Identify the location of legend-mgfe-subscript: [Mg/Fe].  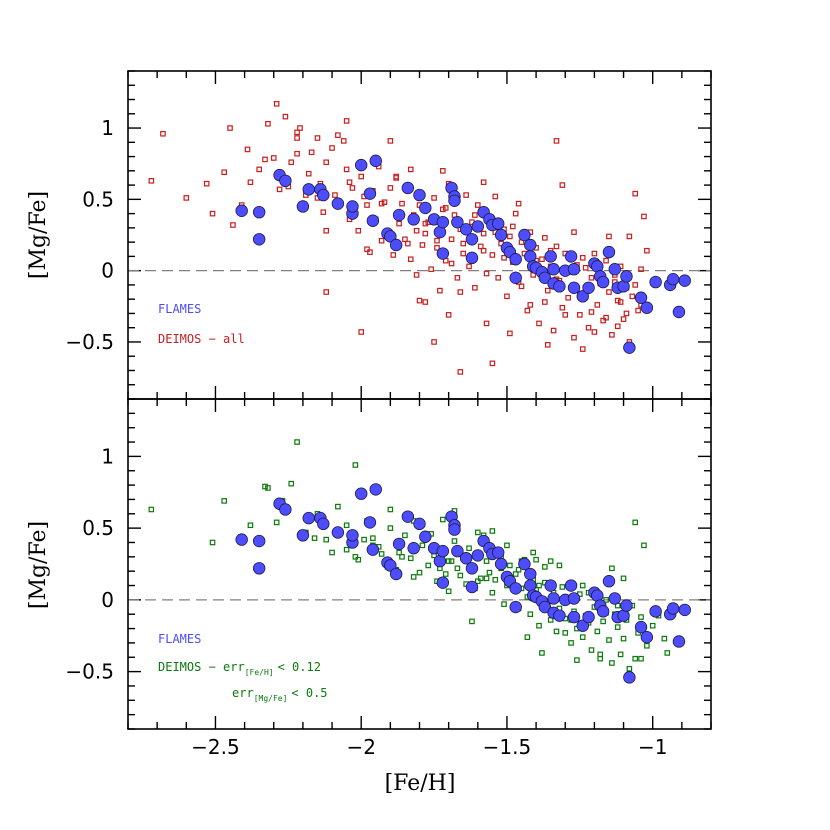
(271, 698).